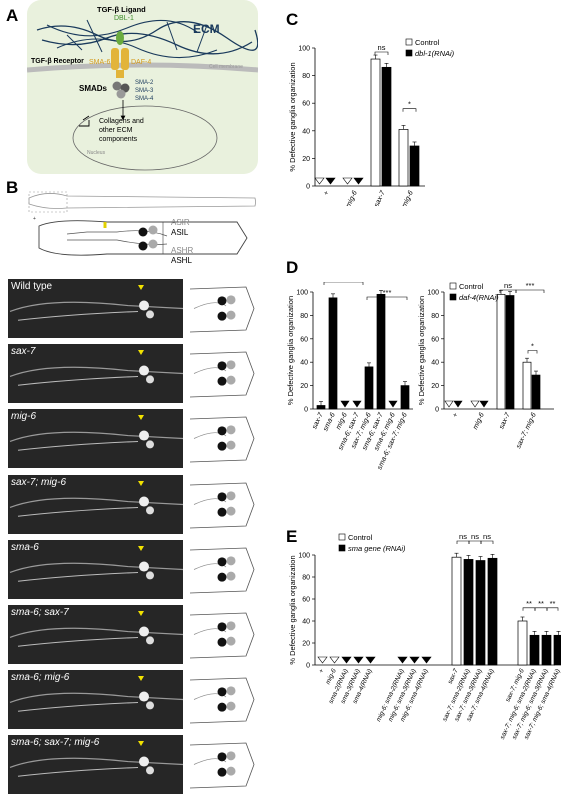 This screenshot has width=561, height=800. What do you see at coordinates (541, 603) in the screenshot?
I see `significance-label: **` at bounding box center [541, 603].